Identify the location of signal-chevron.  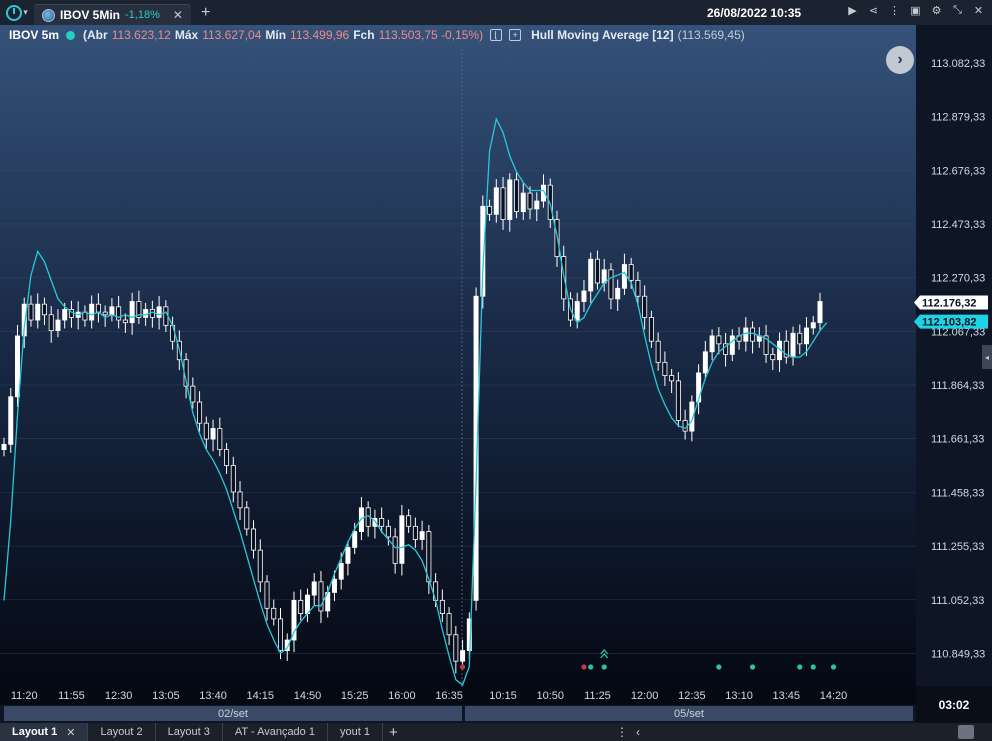
(604, 652).